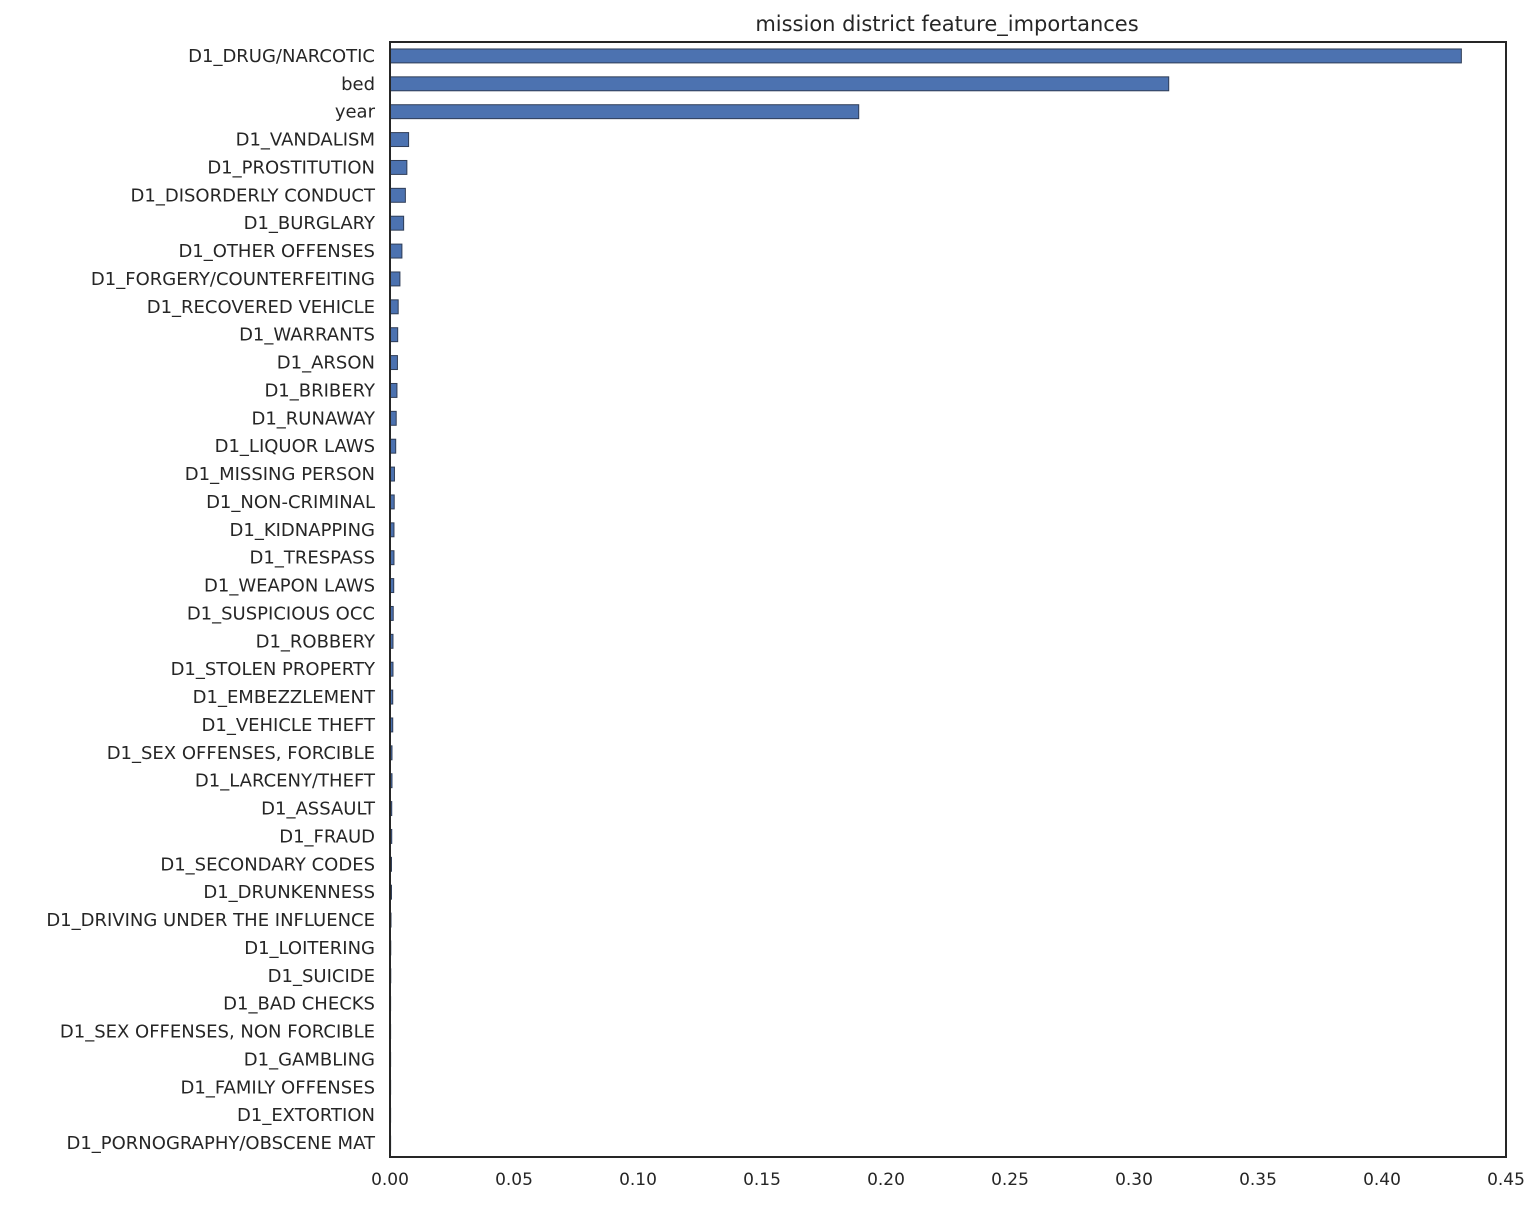  I want to click on y-tick-label: D1_BAD CHECKS, so click(299, 1004).